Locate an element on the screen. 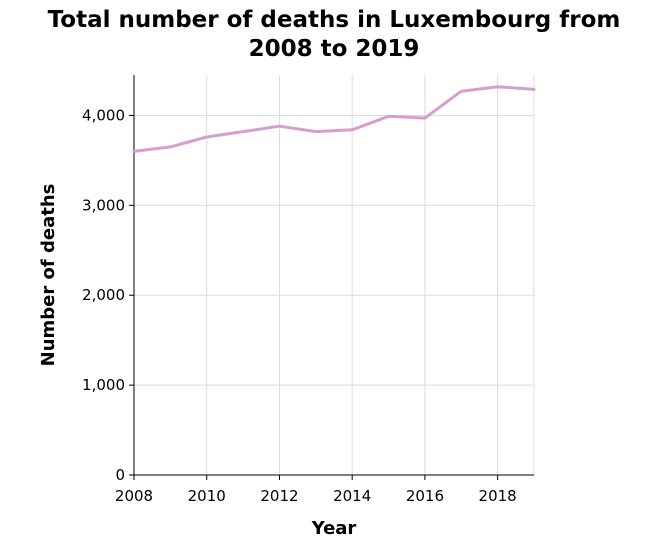 The height and width of the screenshot is (548, 668). y-tick-label: 4,000 is located at coordinates (103, 115).